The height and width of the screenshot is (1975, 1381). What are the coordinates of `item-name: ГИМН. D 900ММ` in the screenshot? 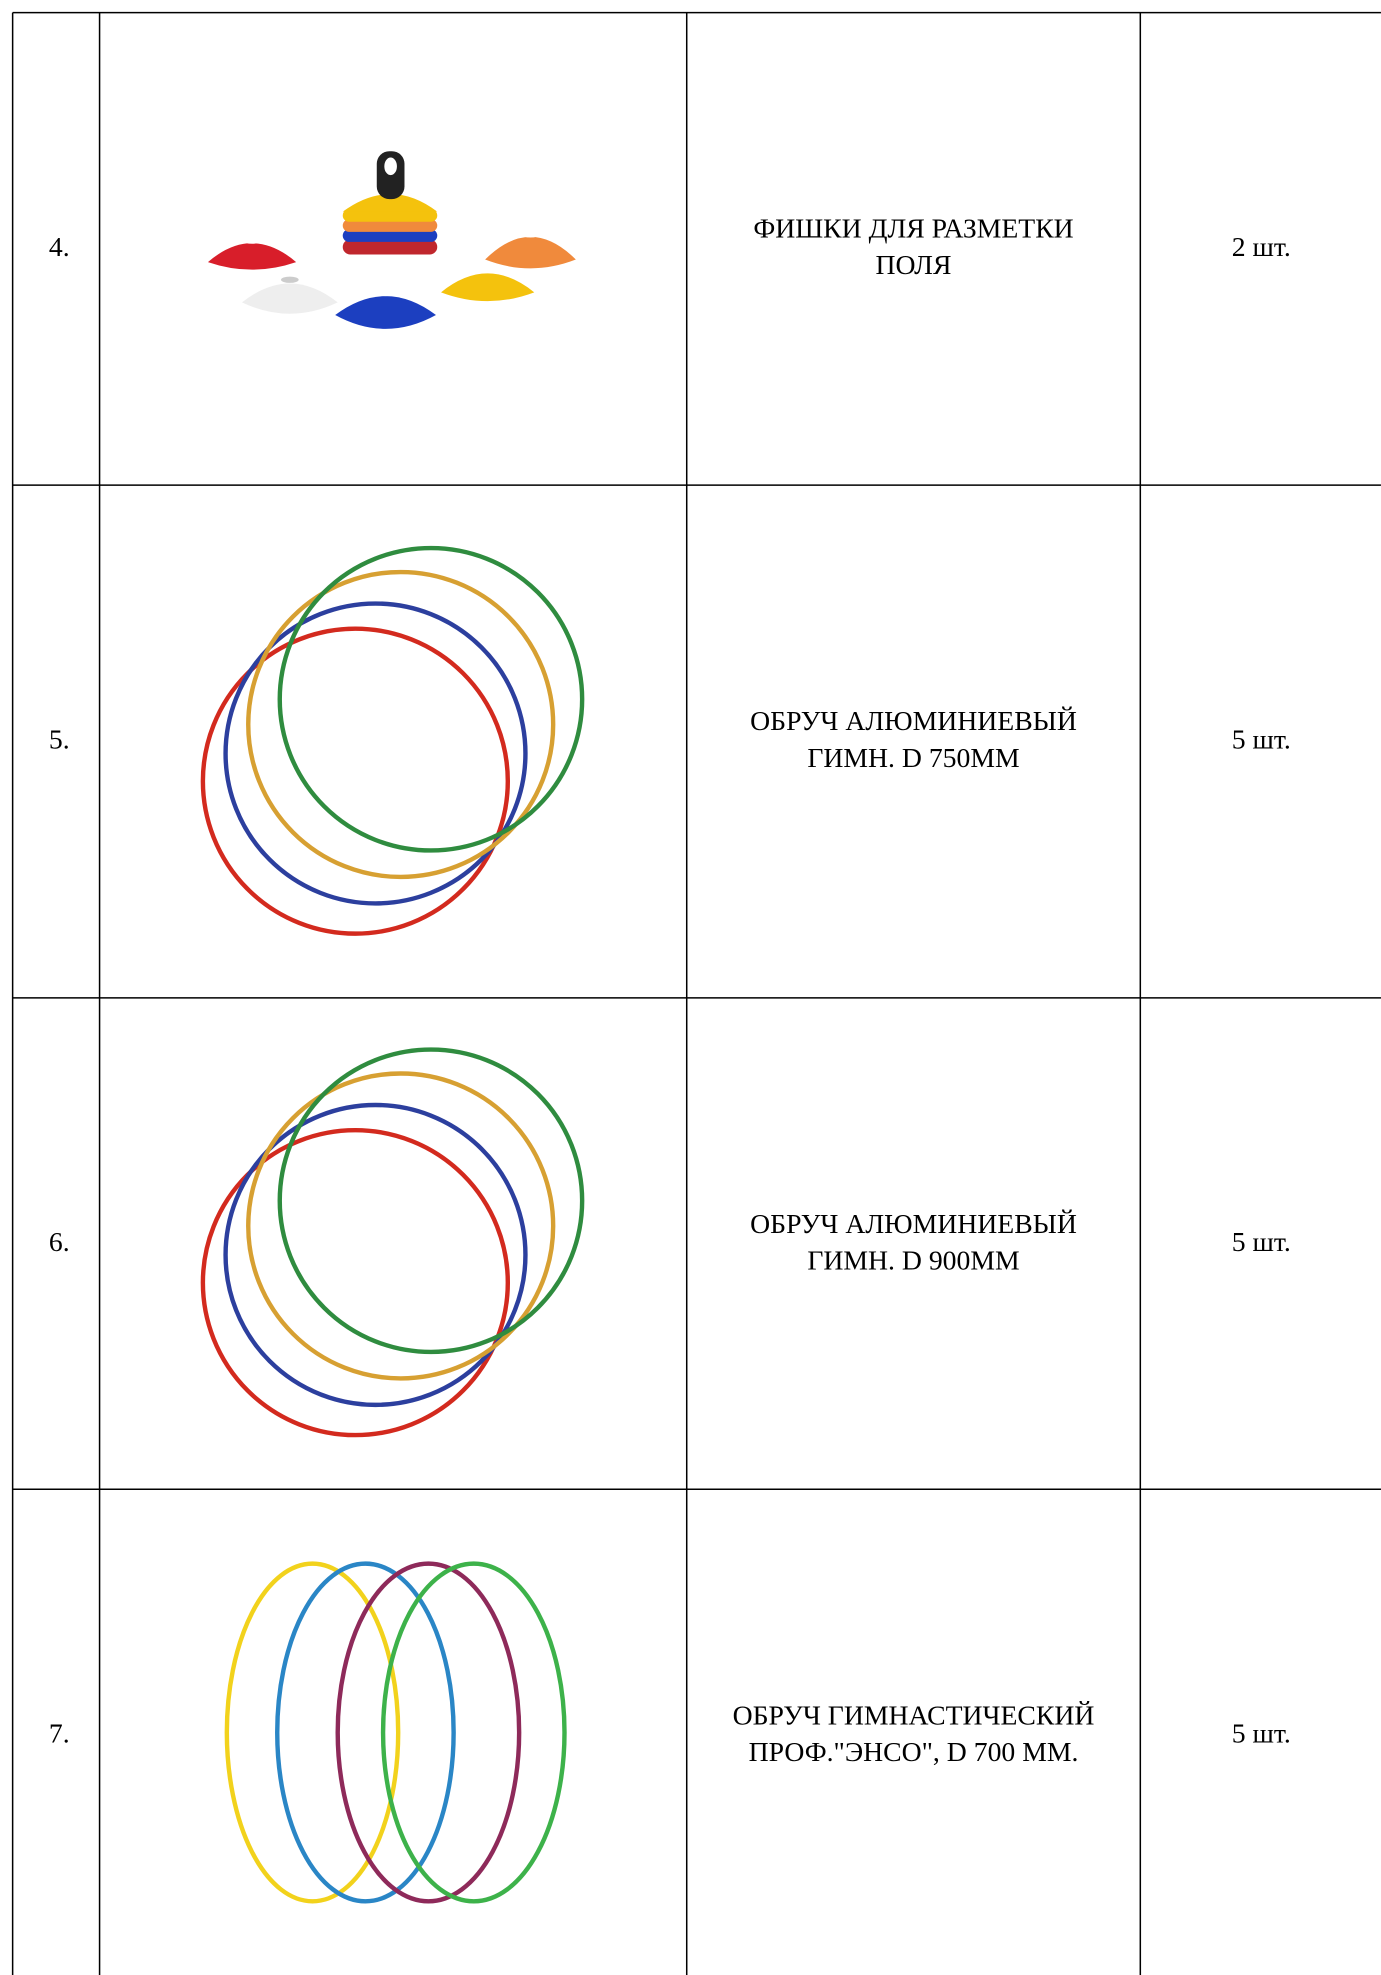 It's located at (913, 1259).